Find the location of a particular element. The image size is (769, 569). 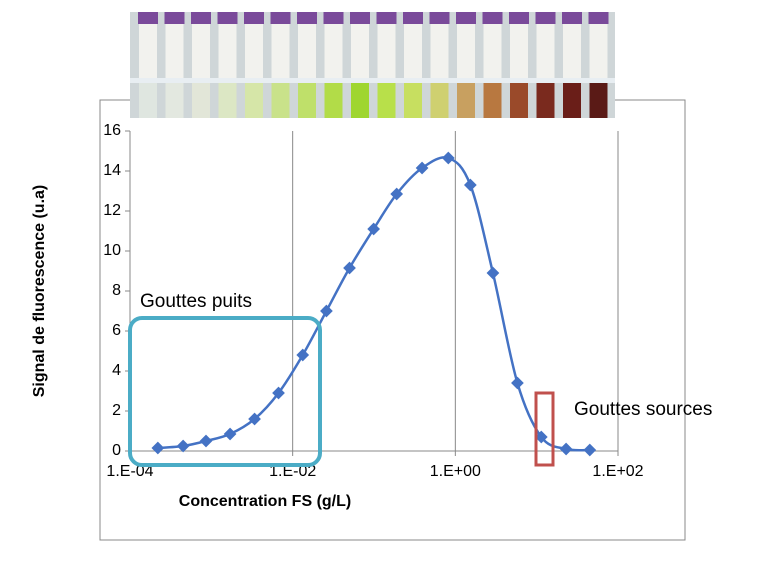

y-tick-label: 6 is located at coordinates (116, 330).